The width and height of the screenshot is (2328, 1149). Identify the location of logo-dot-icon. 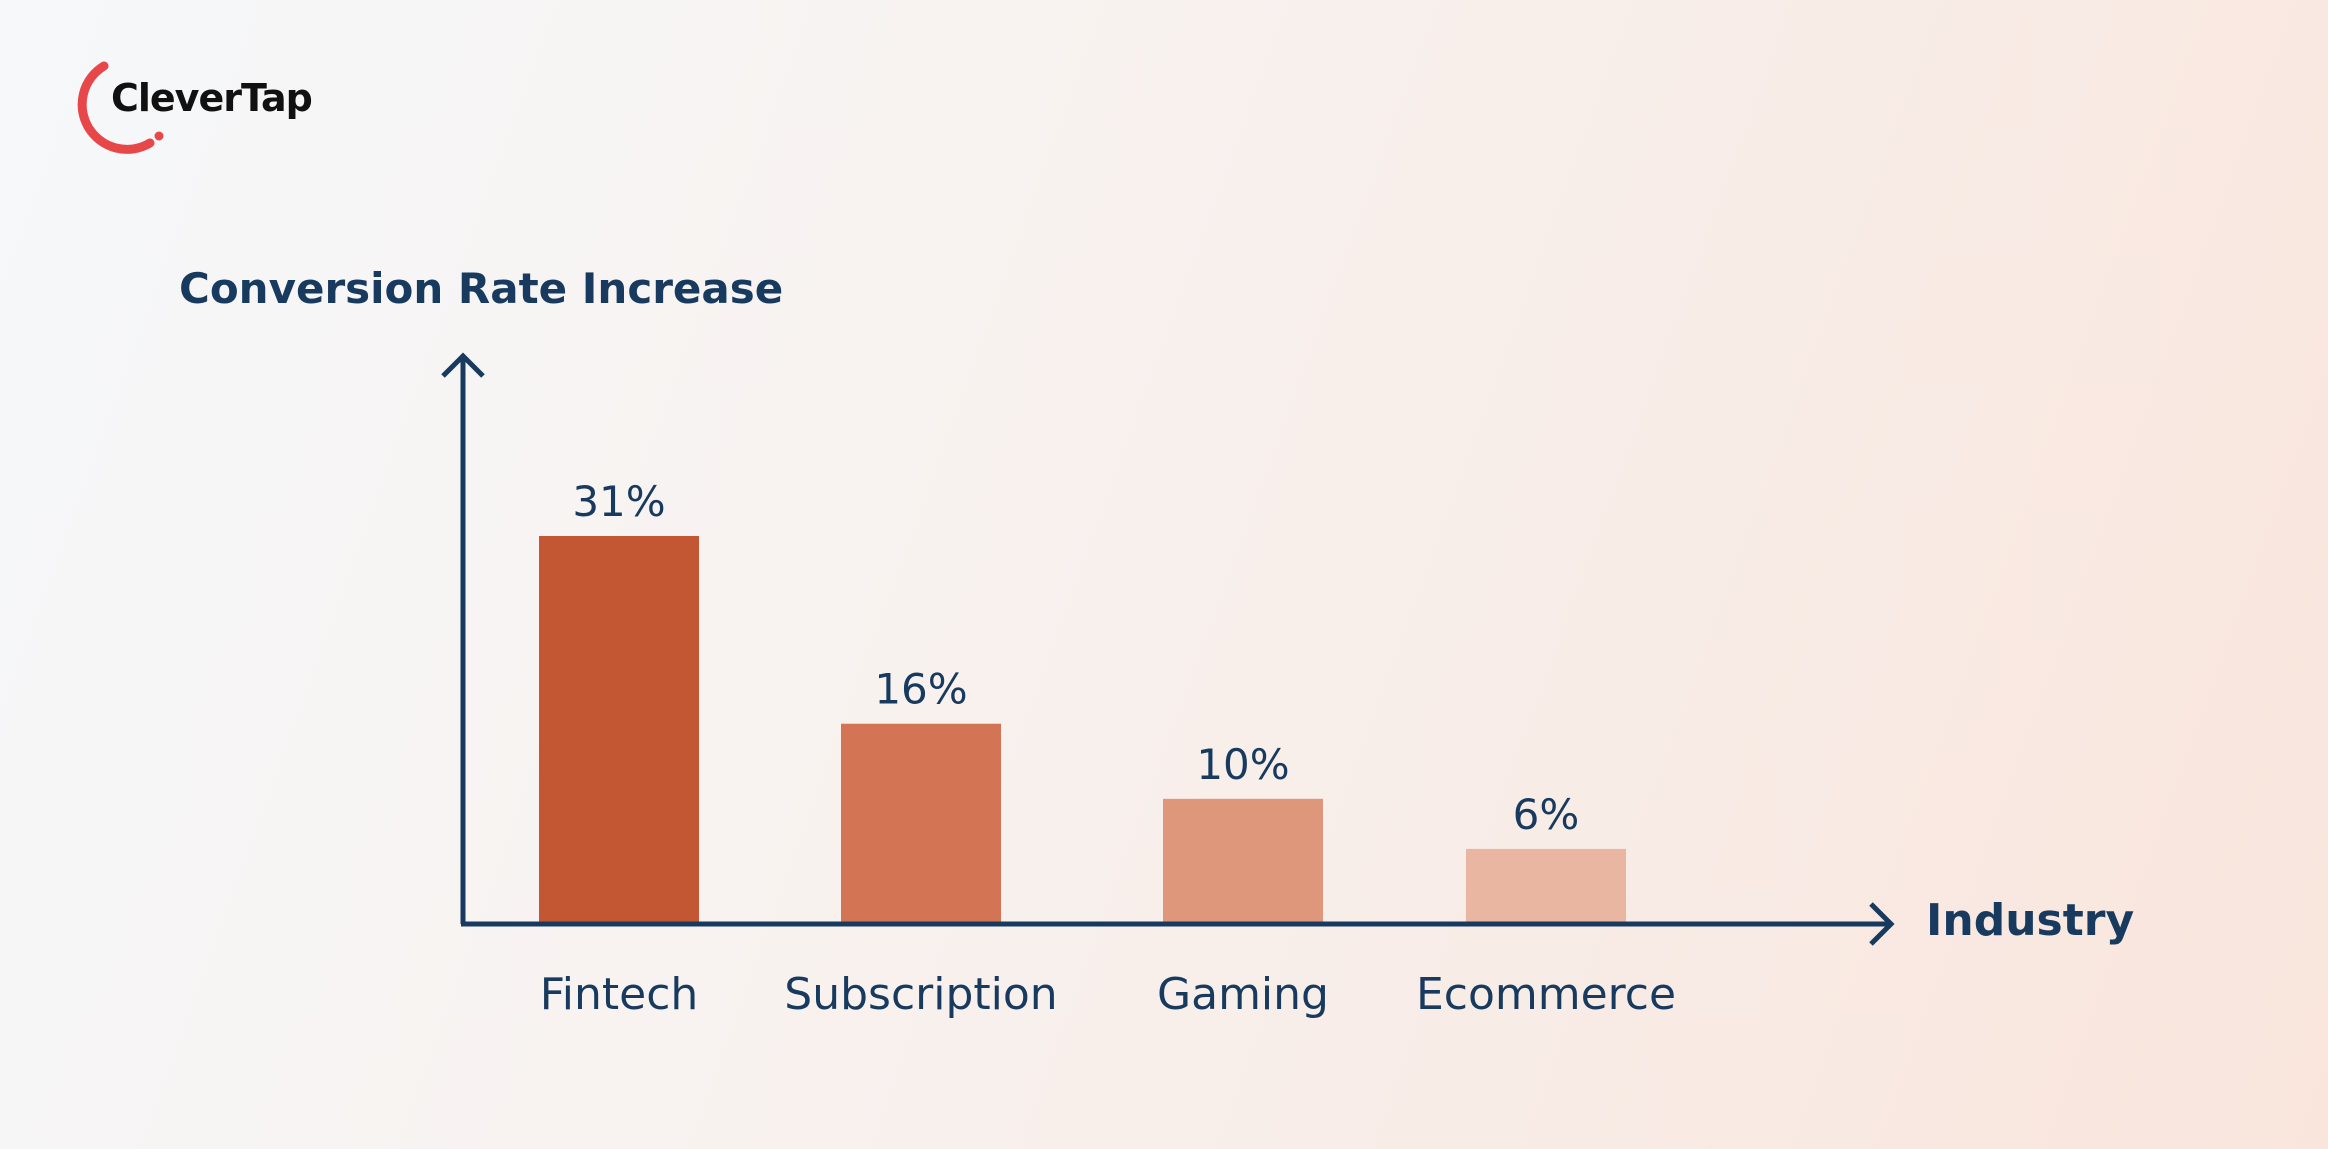
(159, 136).